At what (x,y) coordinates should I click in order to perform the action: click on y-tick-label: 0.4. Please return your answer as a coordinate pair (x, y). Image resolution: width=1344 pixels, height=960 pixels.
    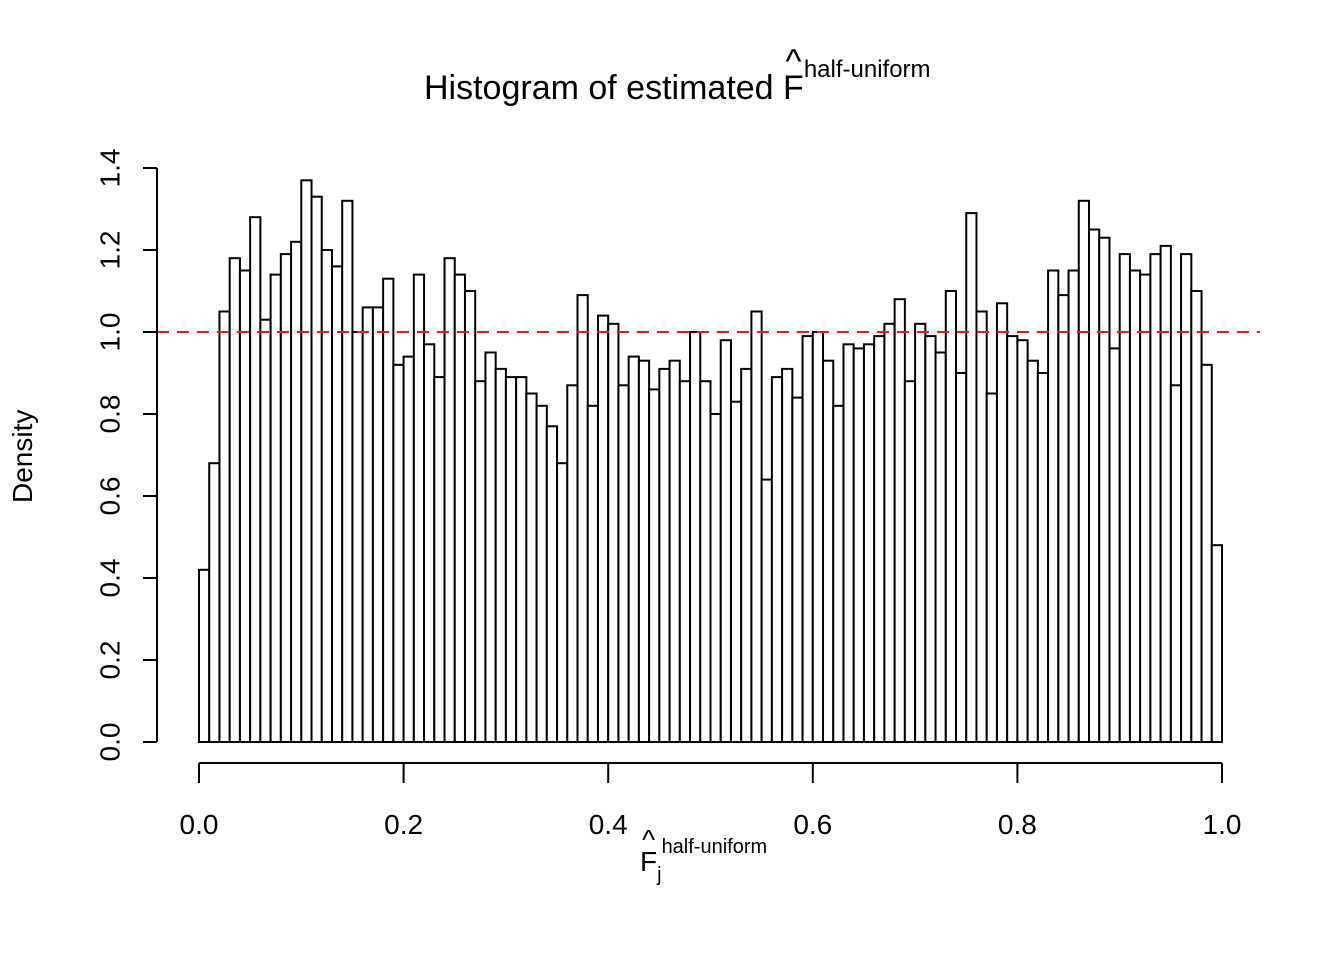
    Looking at the image, I should click on (109, 578).